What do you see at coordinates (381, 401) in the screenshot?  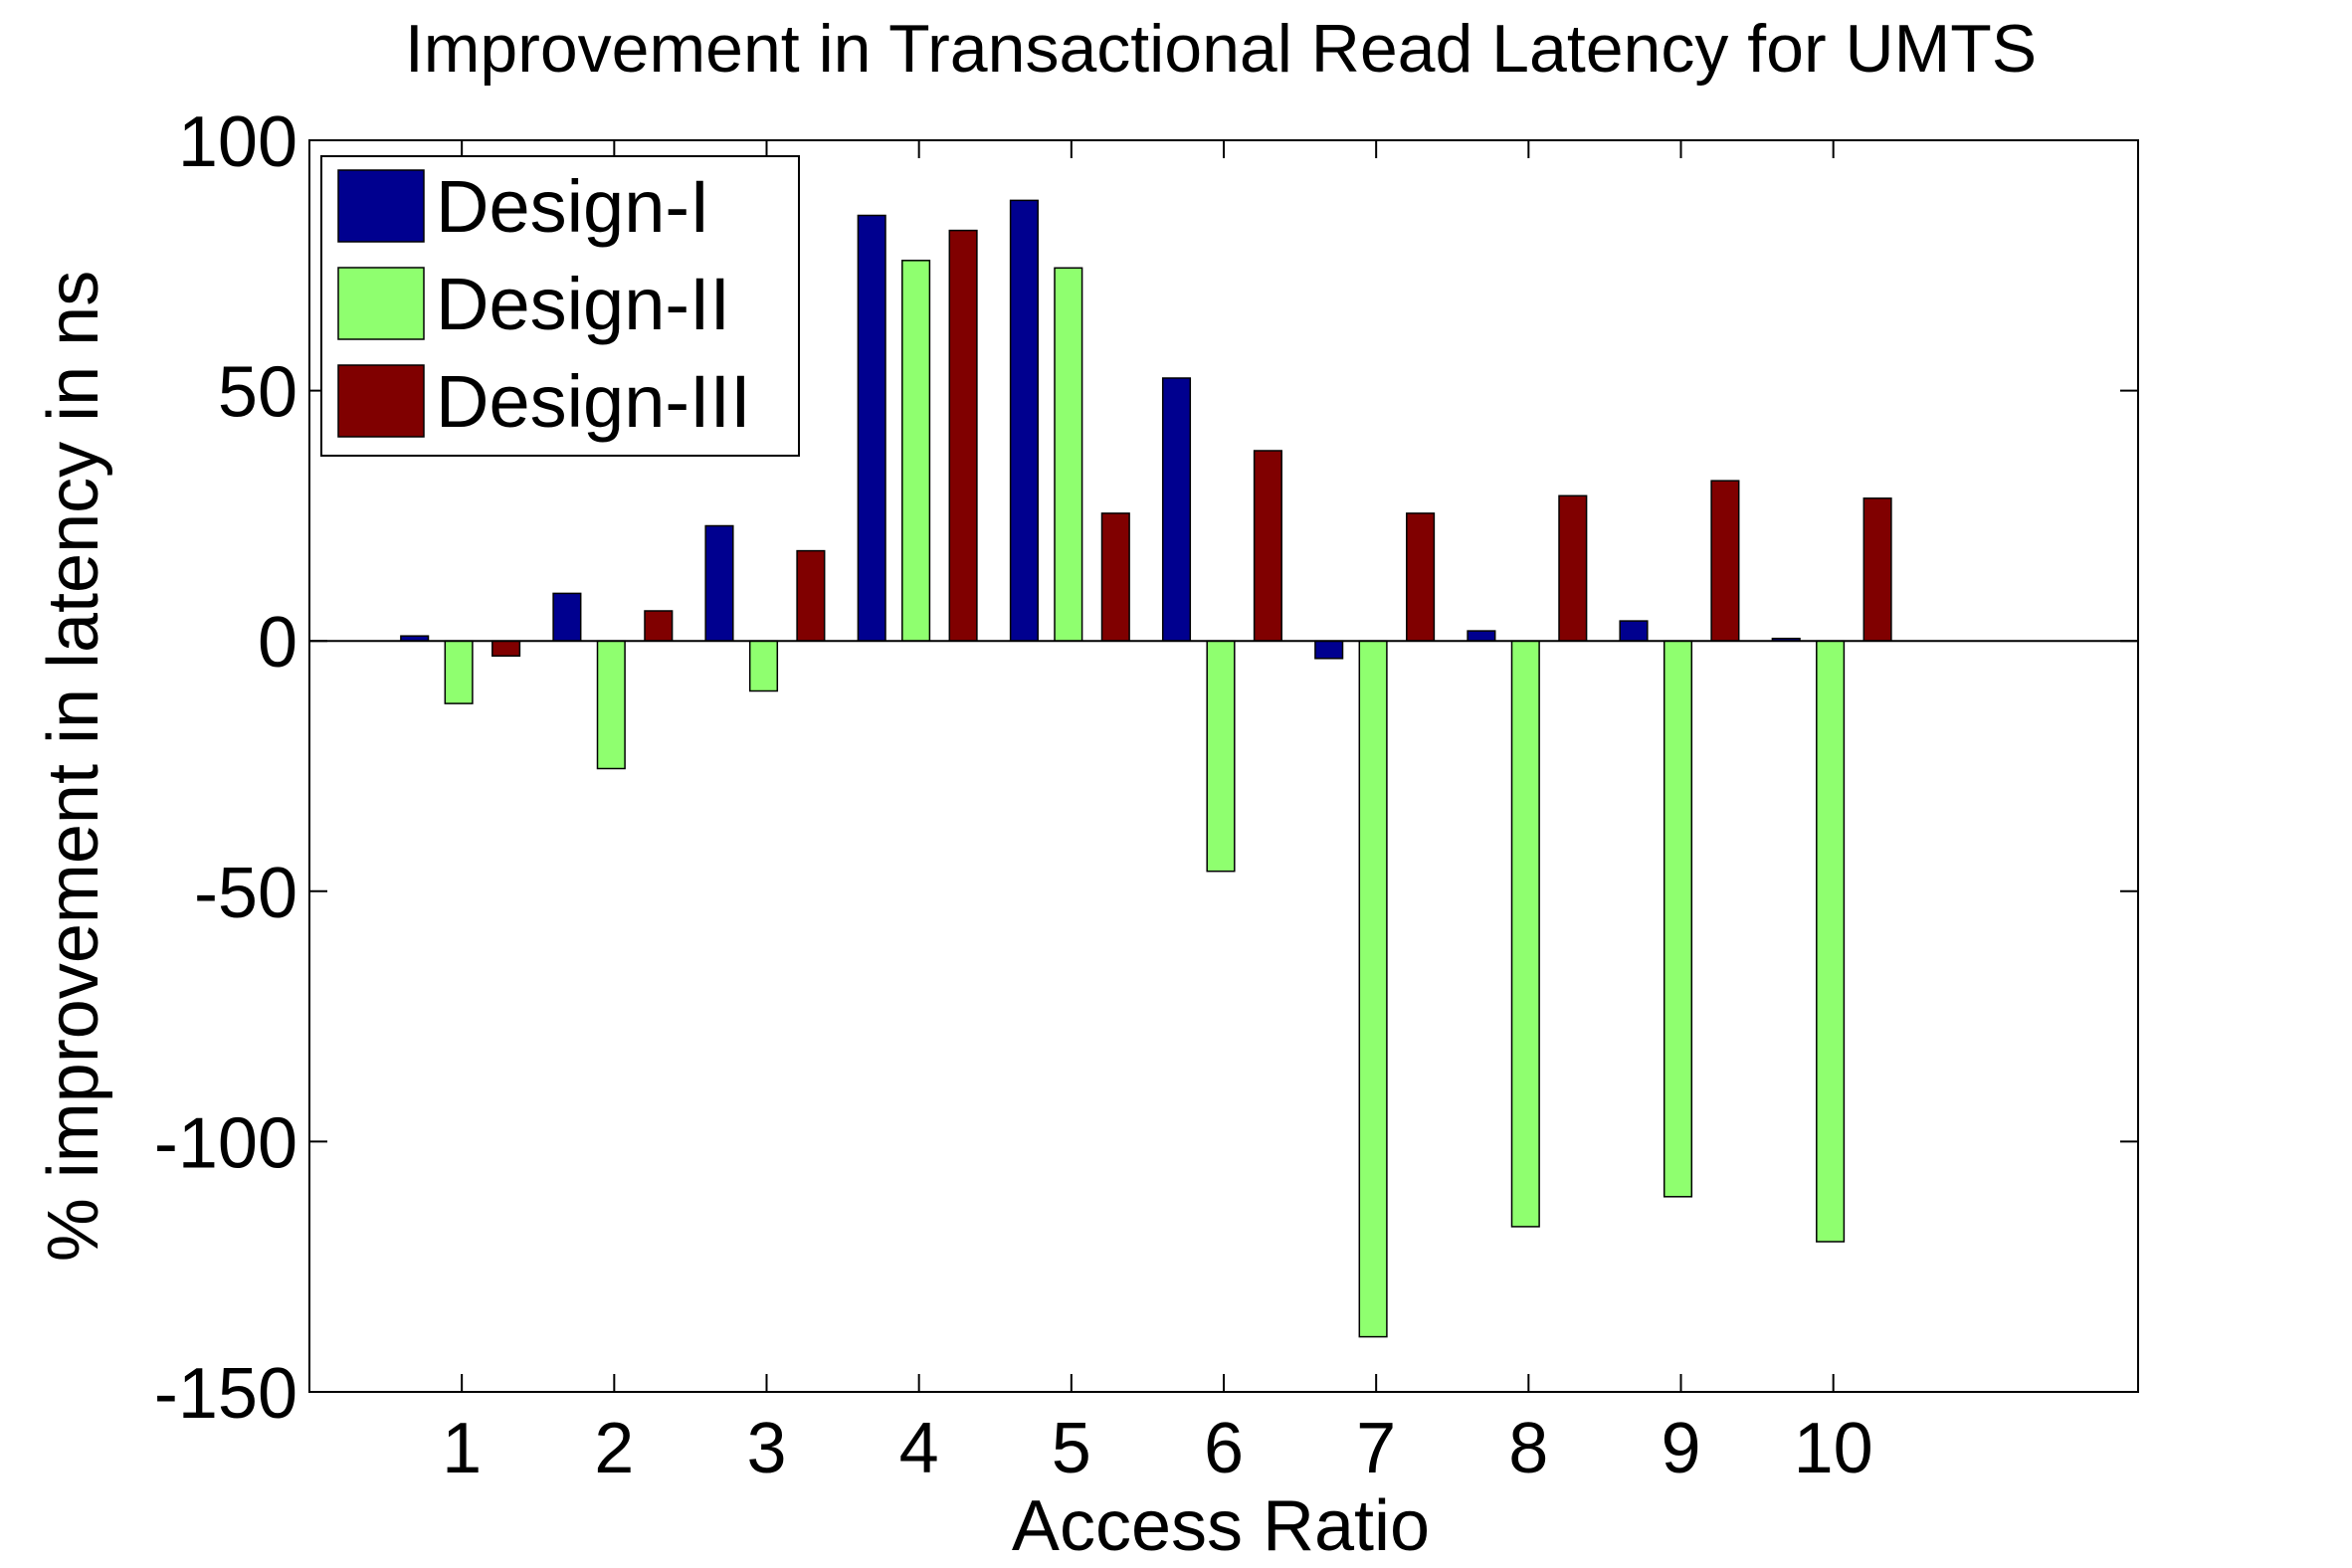 I see `legend-swatch-design-iii` at bounding box center [381, 401].